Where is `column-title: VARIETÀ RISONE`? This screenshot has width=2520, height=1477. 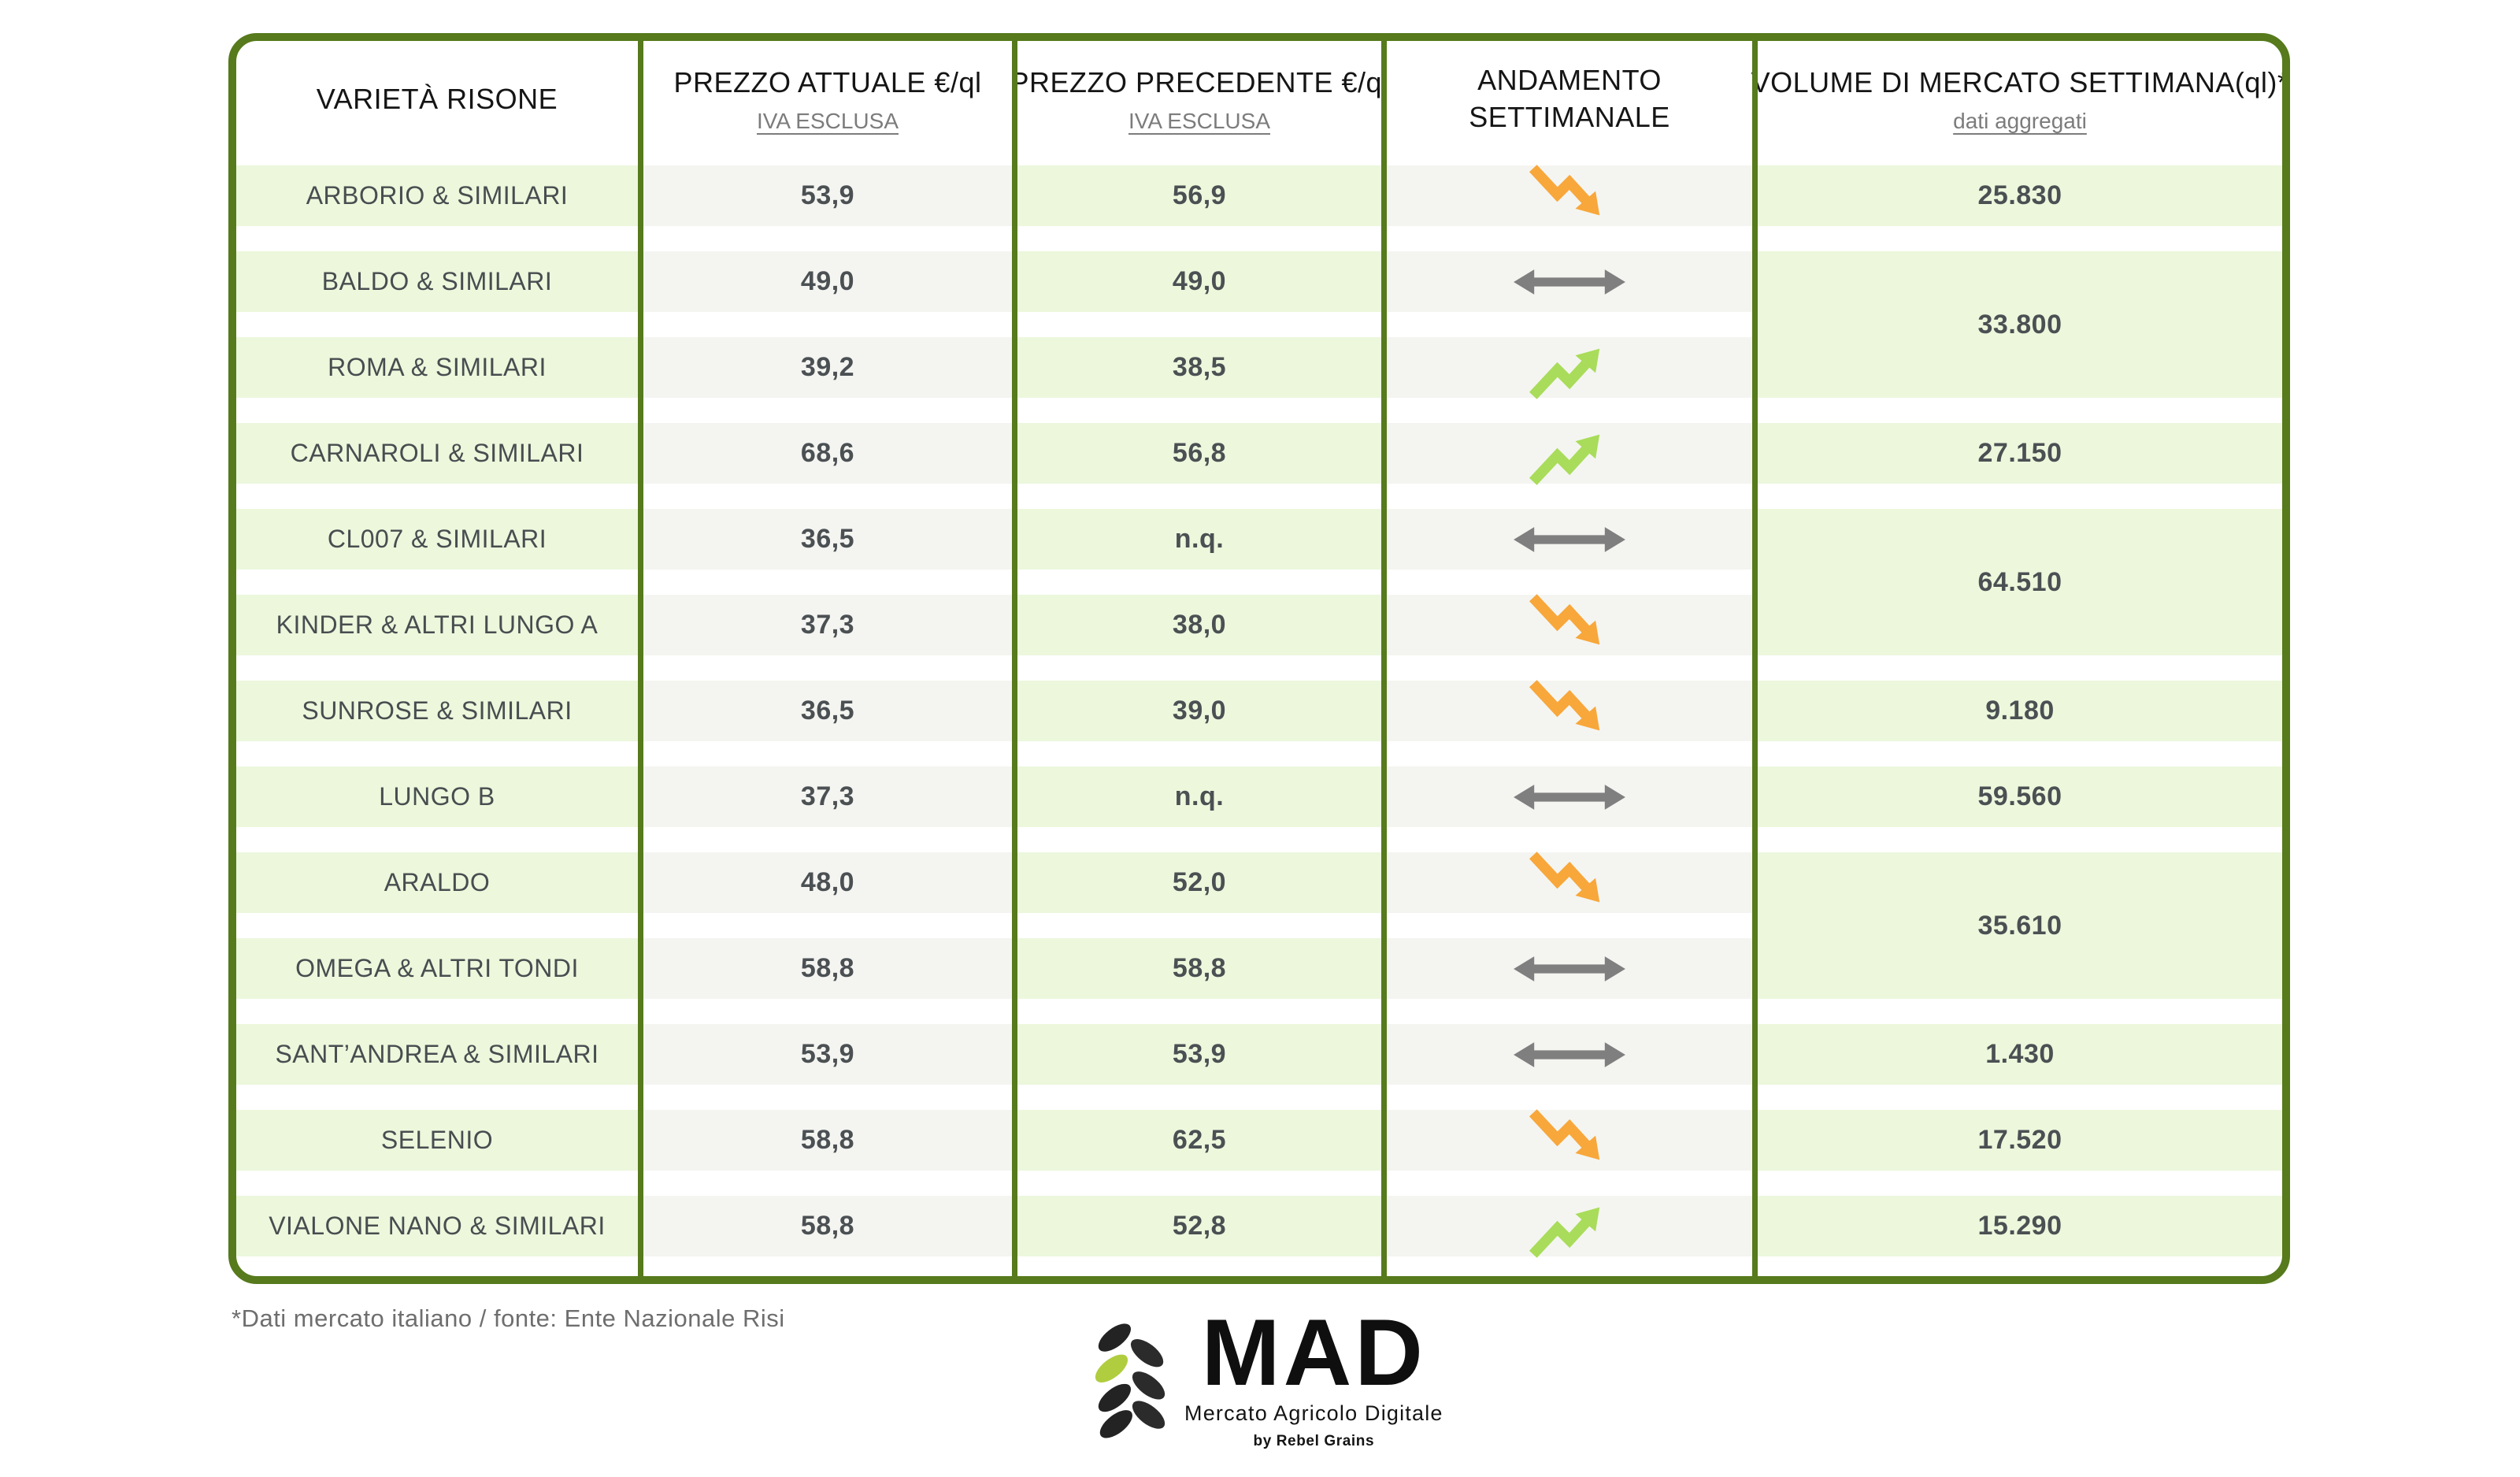
column-title: VARIETÀ RISONE is located at coordinates (437, 98).